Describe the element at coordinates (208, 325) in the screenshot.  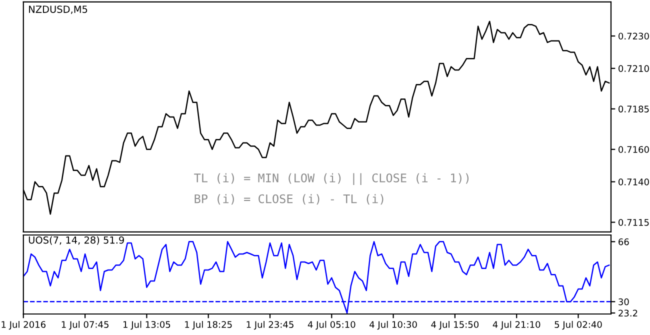
I see `x-tick-label: 1 Jul 18:25` at that location.